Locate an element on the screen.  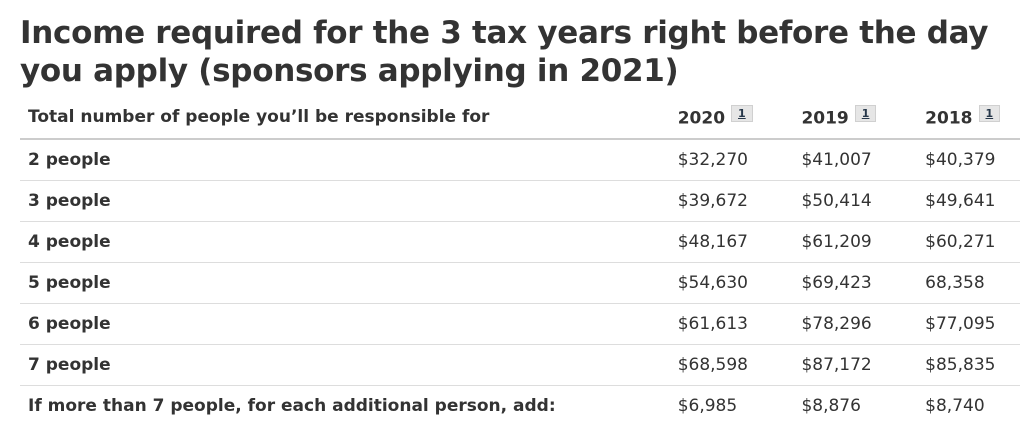
cell-2019: $50,414 is located at coordinates (855, 201).